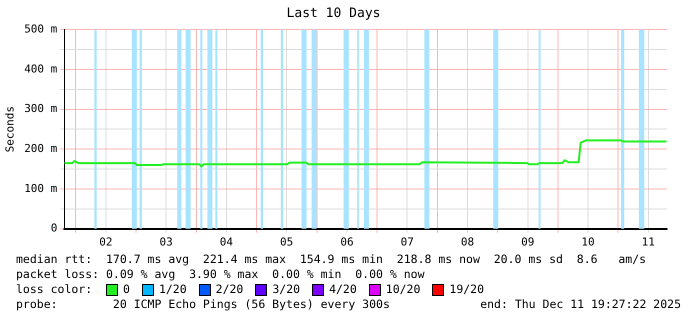  I want to click on x-tick-label: 09, so click(527, 241).